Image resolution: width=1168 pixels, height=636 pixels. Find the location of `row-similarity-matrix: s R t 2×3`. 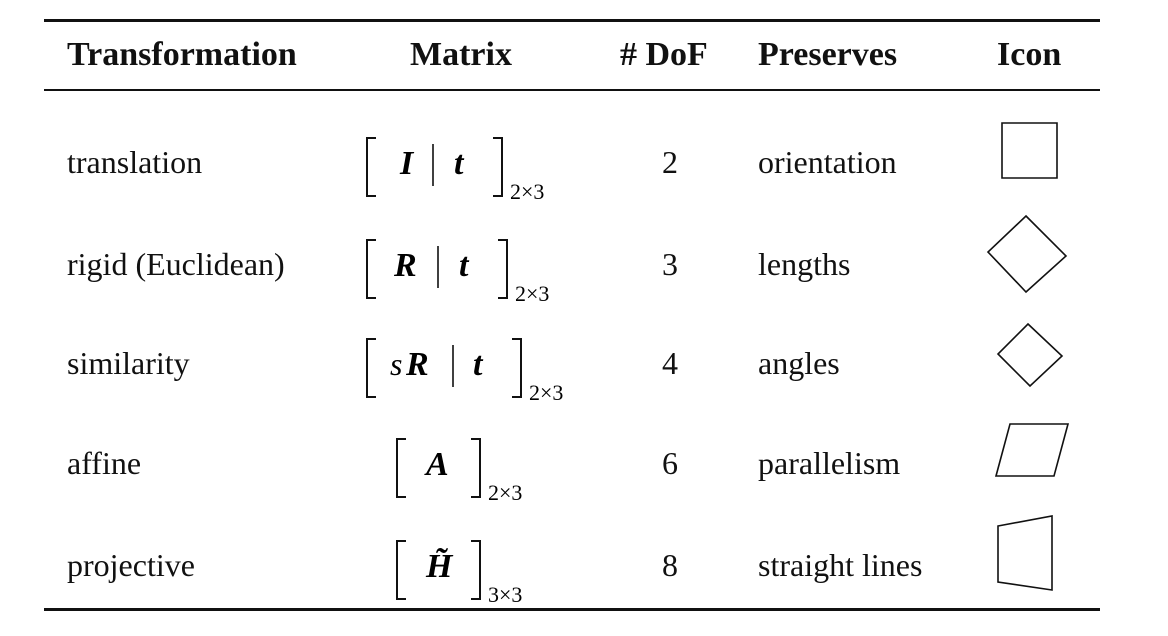

row-similarity-matrix: s R t 2×3 is located at coordinates (472, 371).